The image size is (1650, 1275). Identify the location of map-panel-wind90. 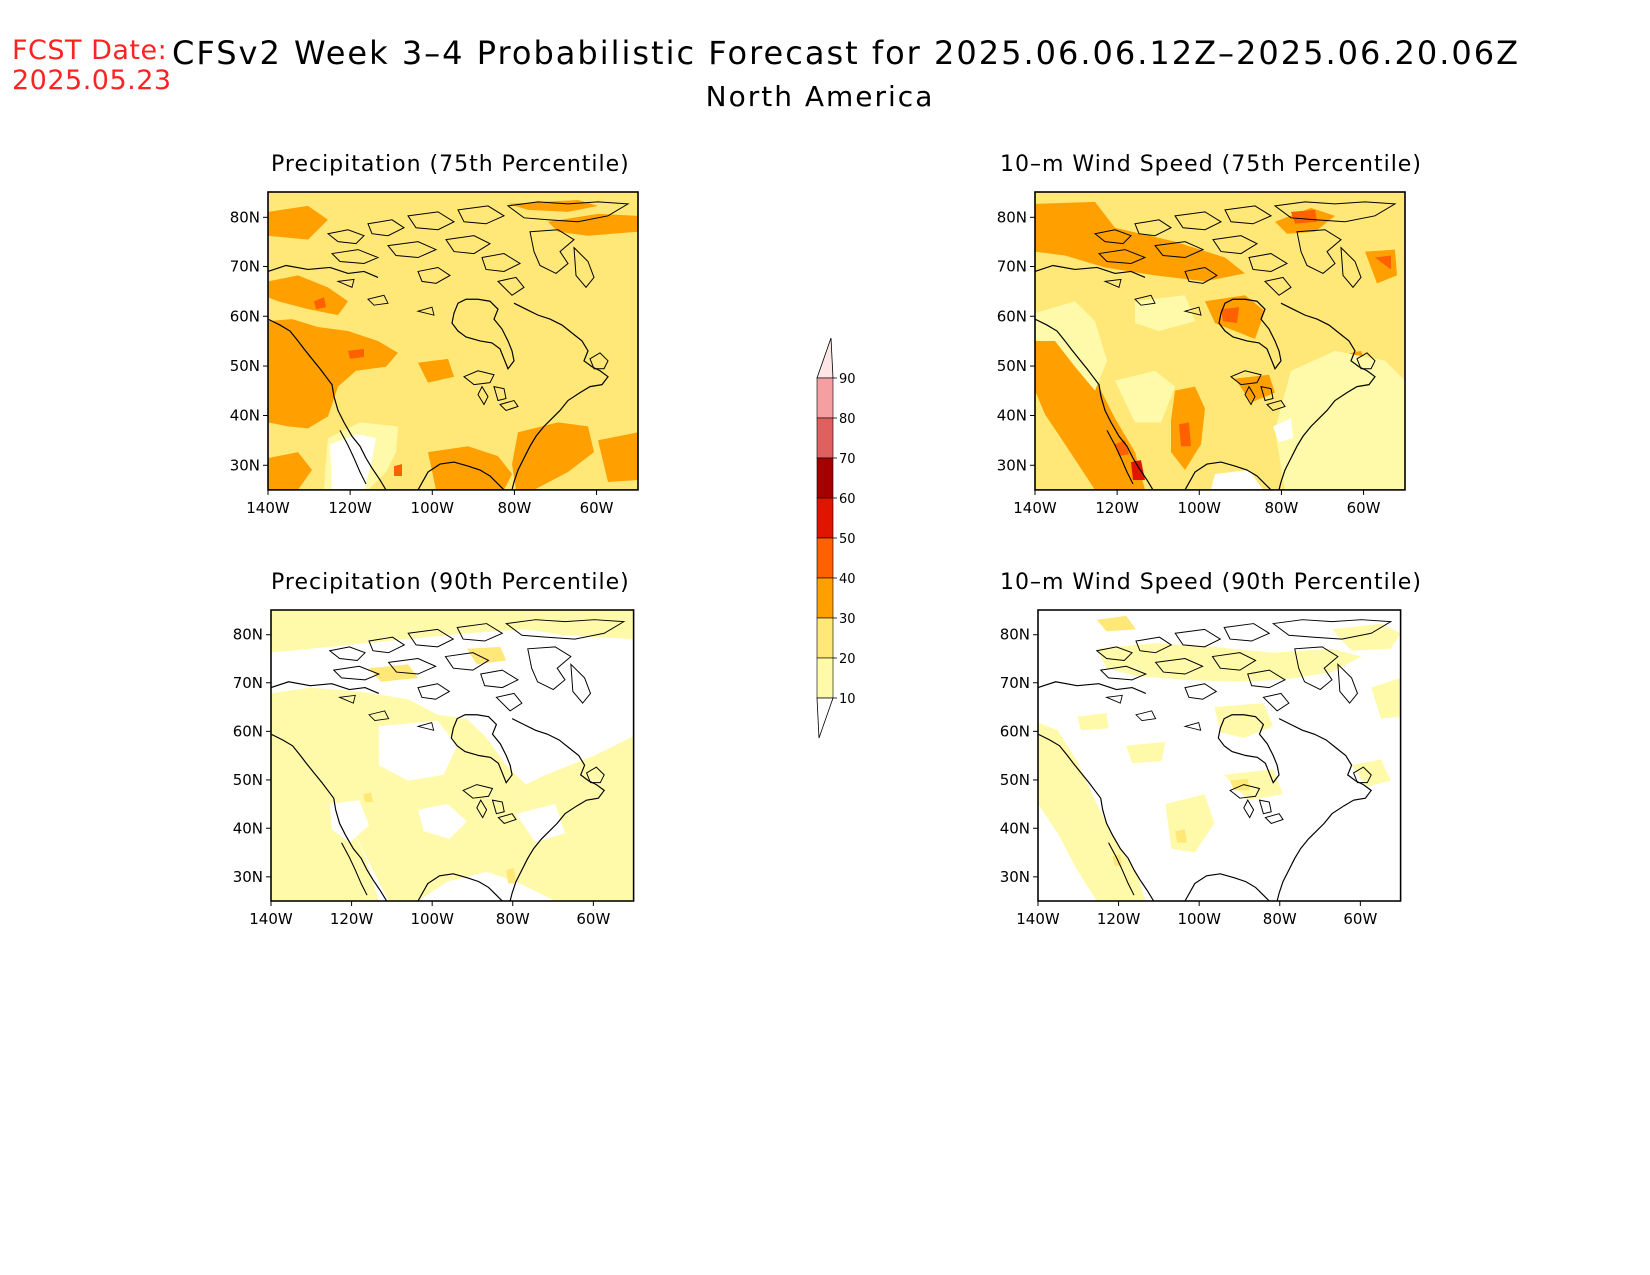
(1219, 755).